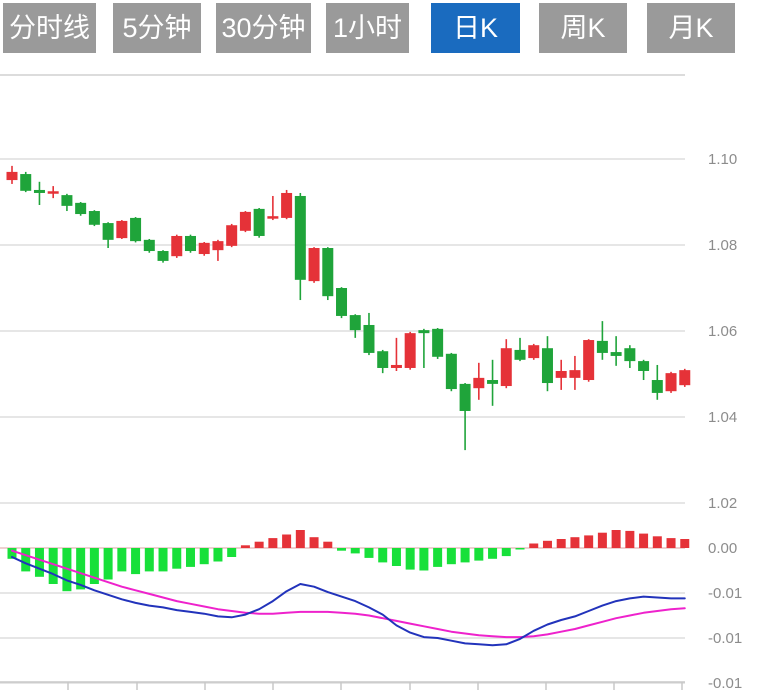  I want to click on tab-1hour: 1小时, so click(367, 28).